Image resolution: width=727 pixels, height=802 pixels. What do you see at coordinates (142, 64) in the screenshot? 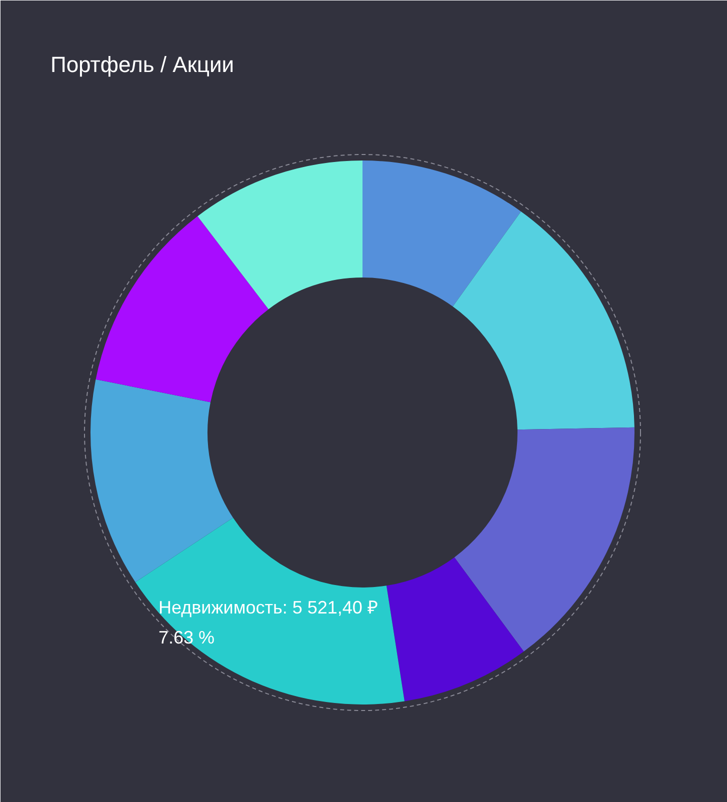
I see `chart-title: Портфель / Акции` at bounding box center [142, 64].